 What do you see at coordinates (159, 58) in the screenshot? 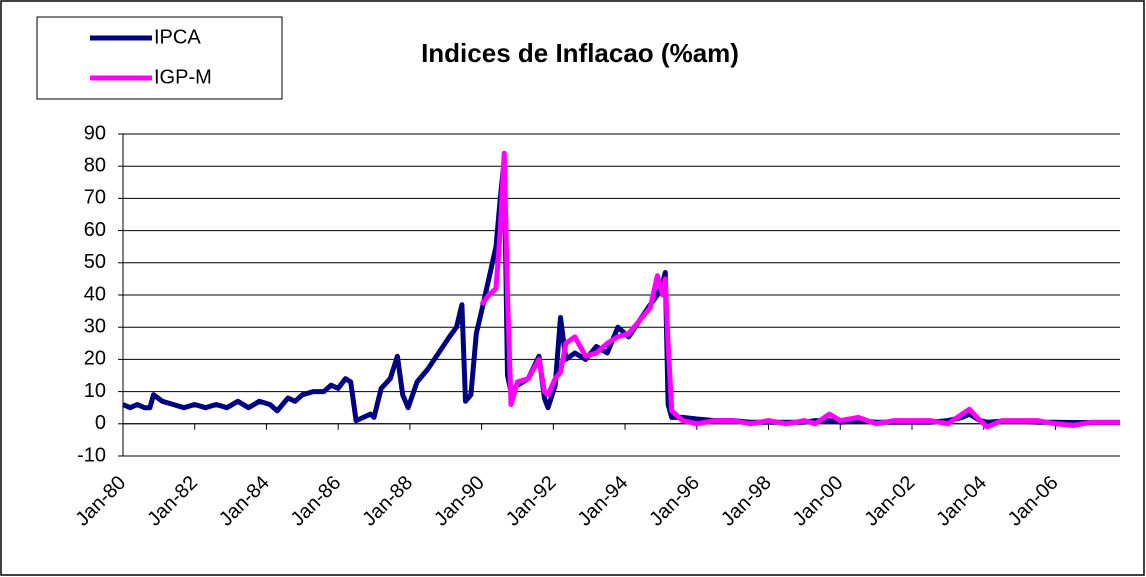
I see `legend-frame` at bounding box center [159, 58].